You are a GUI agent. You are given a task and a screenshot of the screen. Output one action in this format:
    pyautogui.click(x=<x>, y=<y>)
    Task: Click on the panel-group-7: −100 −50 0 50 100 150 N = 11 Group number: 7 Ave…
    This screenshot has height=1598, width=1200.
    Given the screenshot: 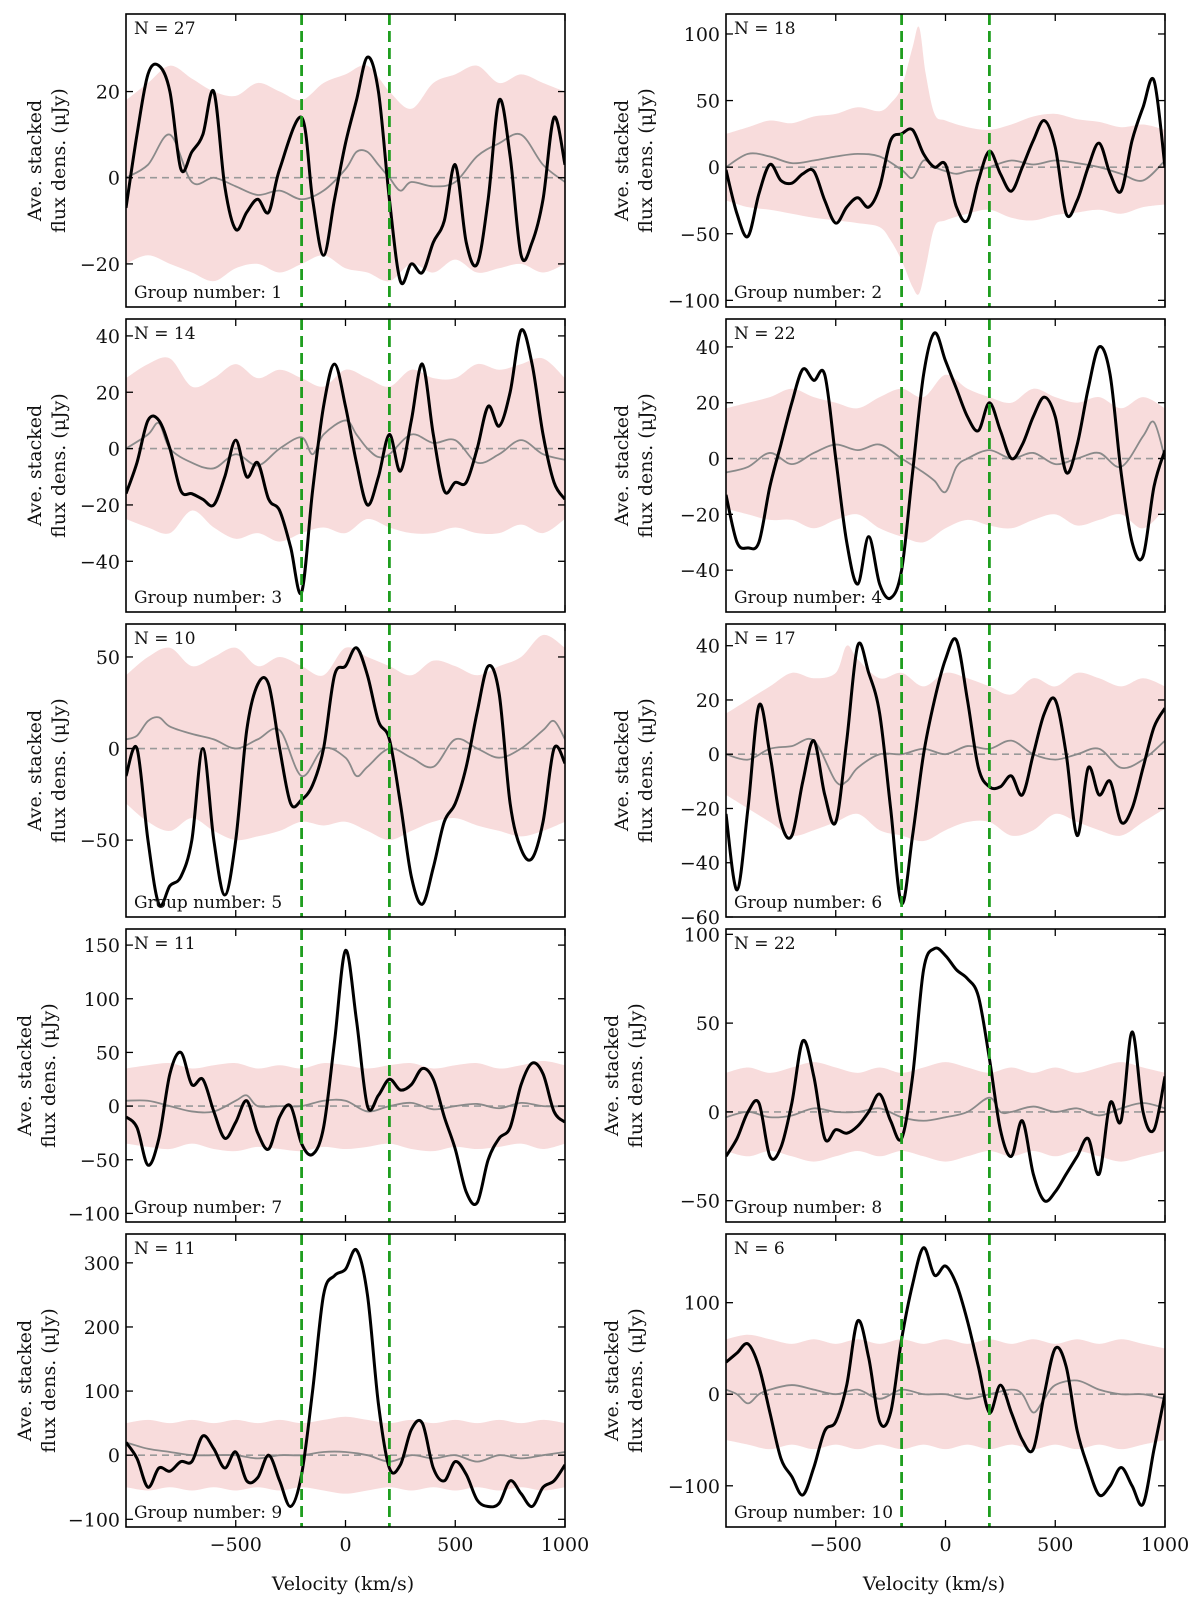 What is the action you would take?
    pyautogui.click(x=290, y=1076)
    